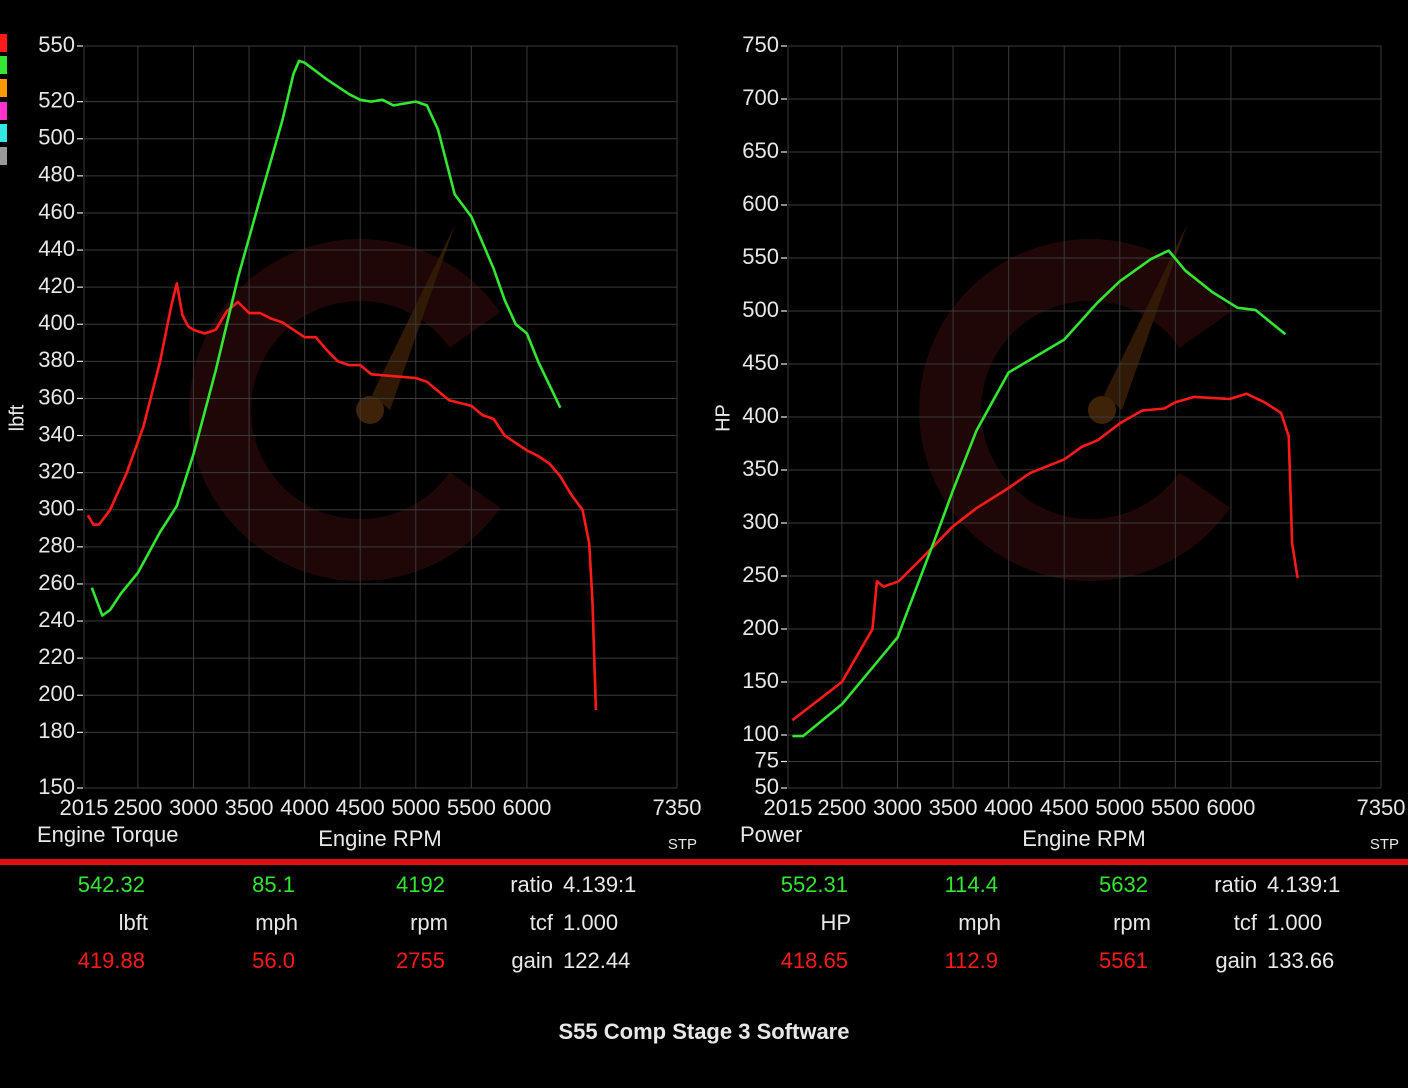 The width and height of the screenshot is (1408, 1088). I want to click on y-axis-title: lbft, so click(17, 417).